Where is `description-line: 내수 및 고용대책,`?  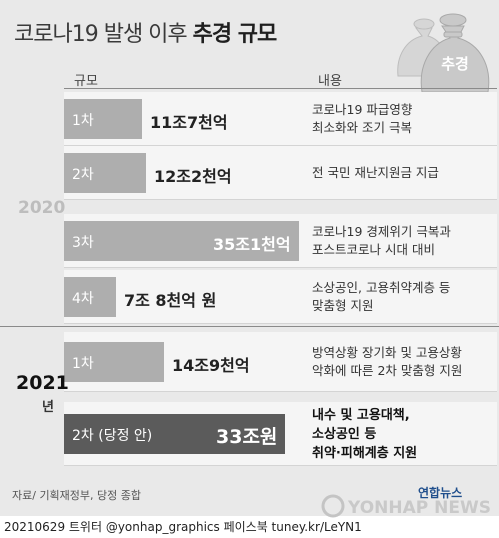
description-line: 내수 및 고용대책, is located at coordinates (361, 415).